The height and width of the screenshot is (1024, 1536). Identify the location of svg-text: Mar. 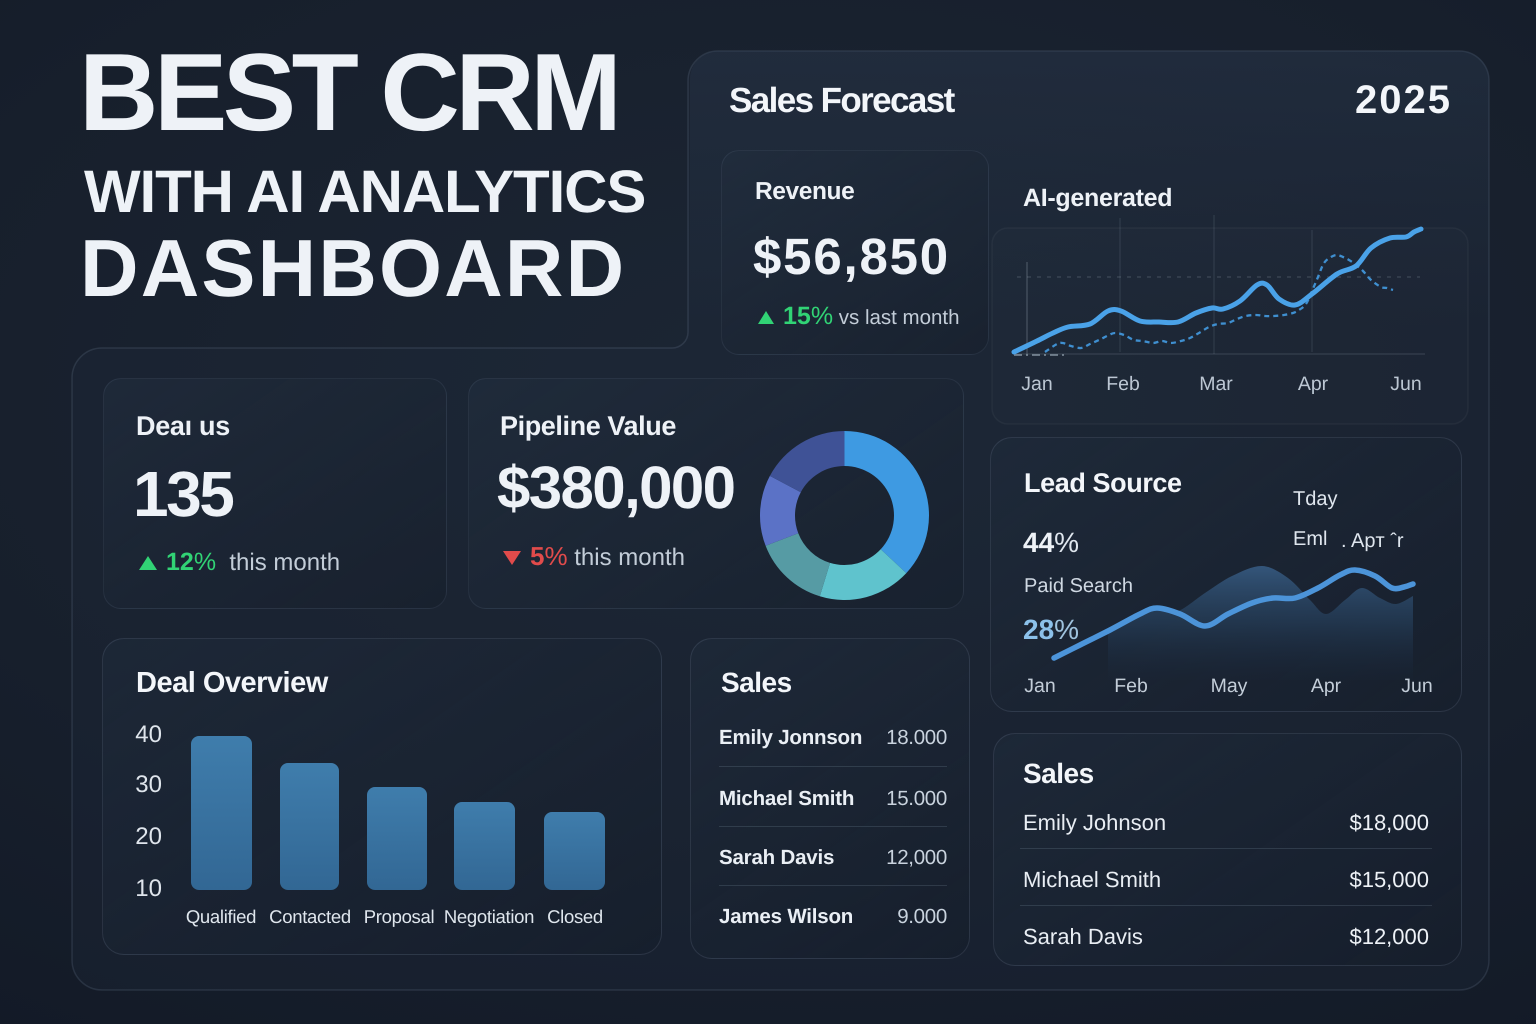
(1216, 384).